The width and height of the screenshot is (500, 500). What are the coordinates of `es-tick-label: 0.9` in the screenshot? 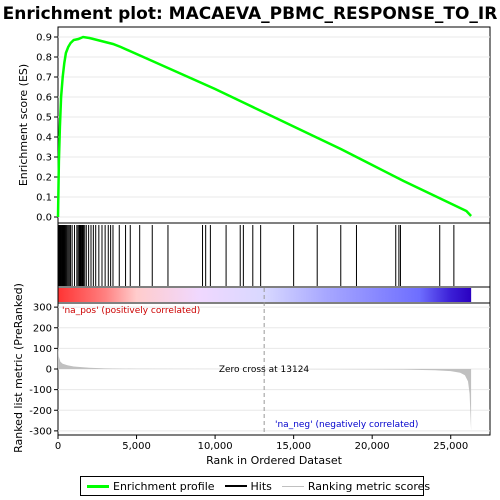 It's located at (44, 38).